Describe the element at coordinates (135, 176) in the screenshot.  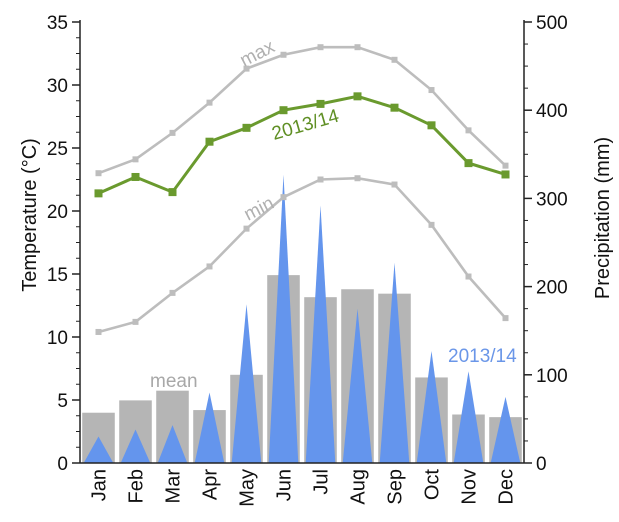
I see `marker-201314-feb` at that location.